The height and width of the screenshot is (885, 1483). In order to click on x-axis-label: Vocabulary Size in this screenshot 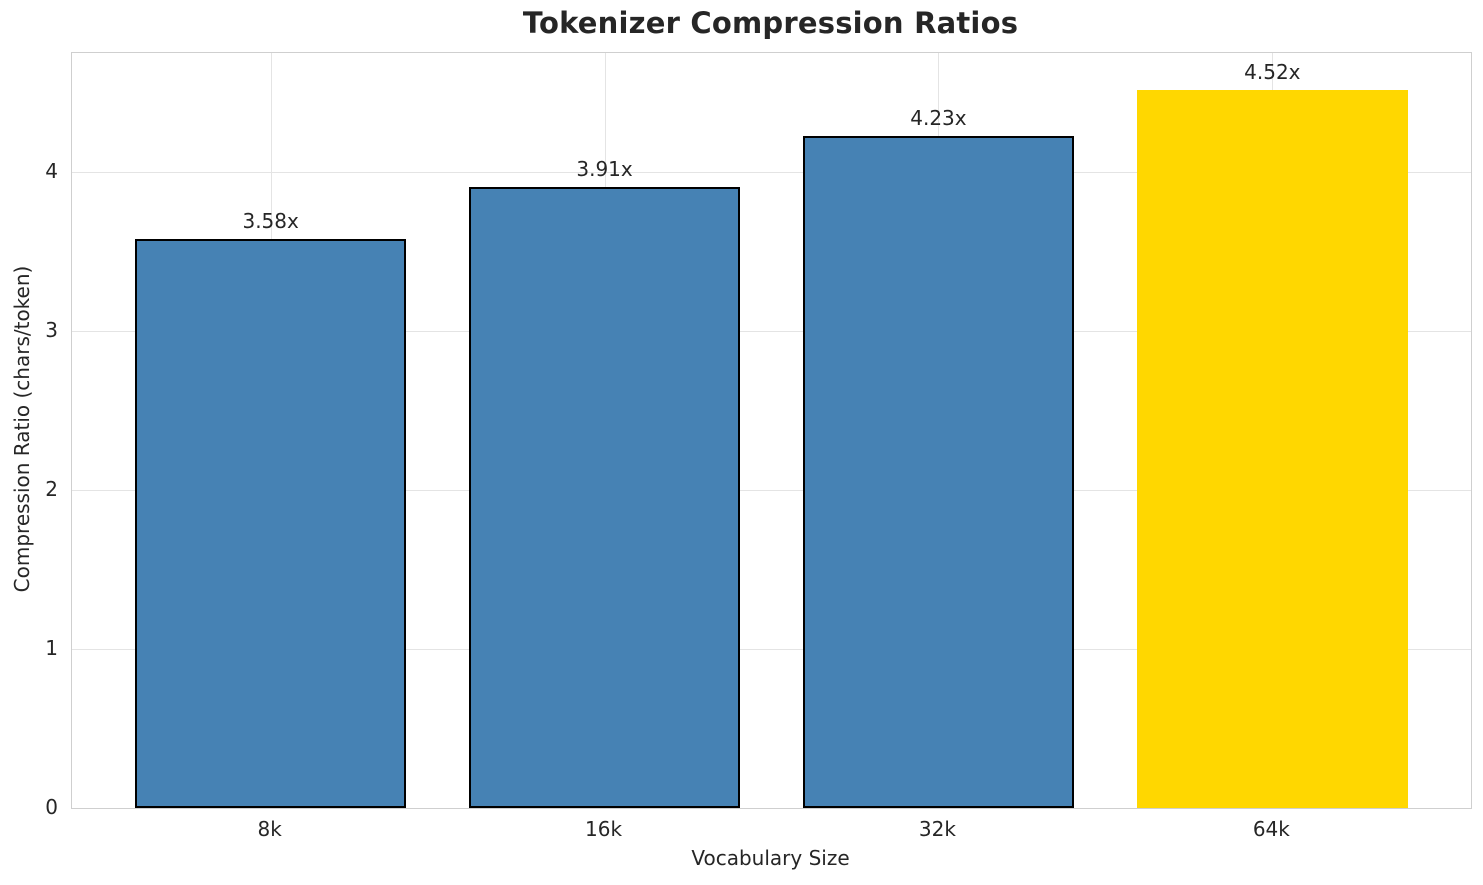, I will do `click(770, 858)`.